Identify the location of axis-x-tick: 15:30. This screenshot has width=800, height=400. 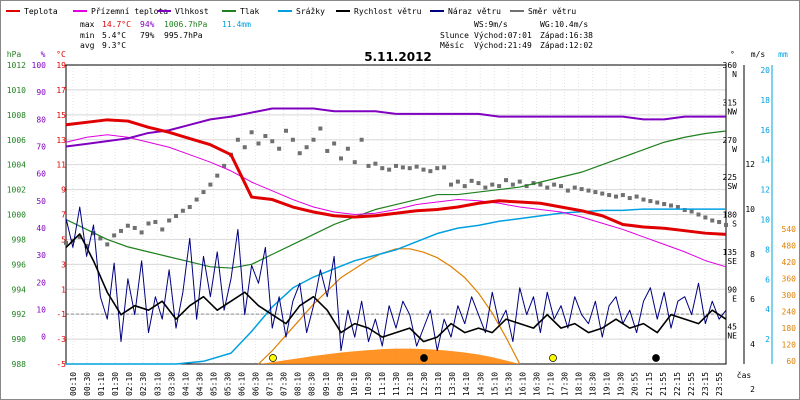
(508, 384).